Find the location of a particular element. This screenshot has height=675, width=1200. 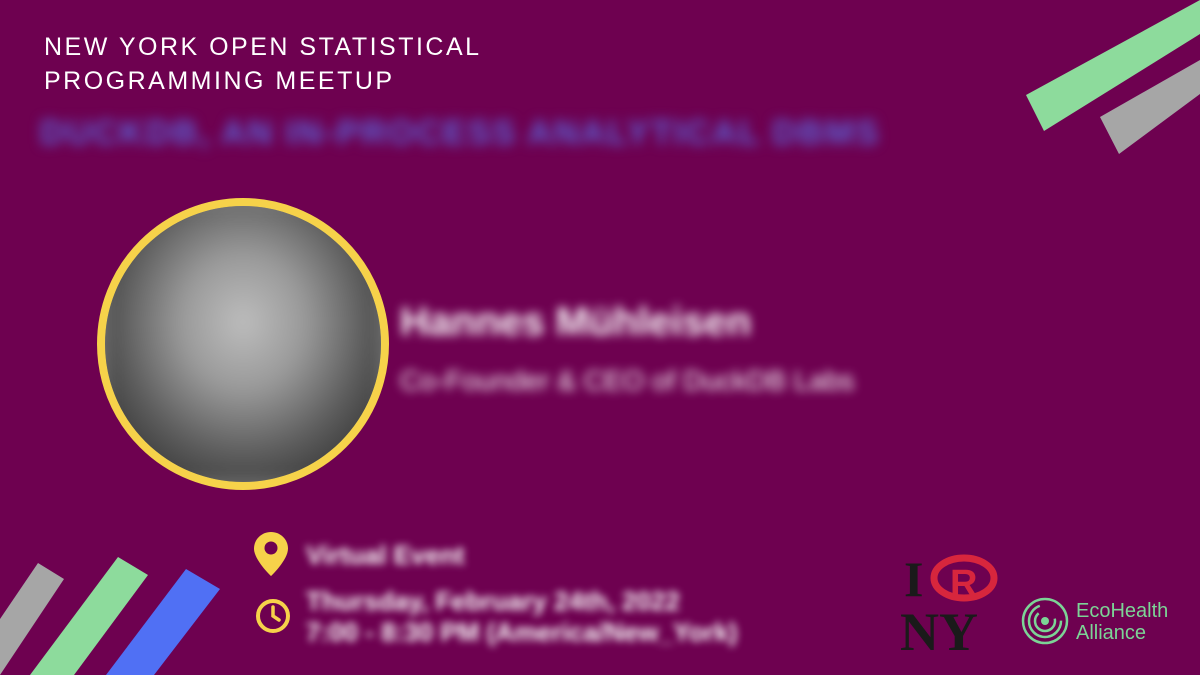

ecohealth-name: EcoHealth Alliance is located at coordinates (1122, 622).